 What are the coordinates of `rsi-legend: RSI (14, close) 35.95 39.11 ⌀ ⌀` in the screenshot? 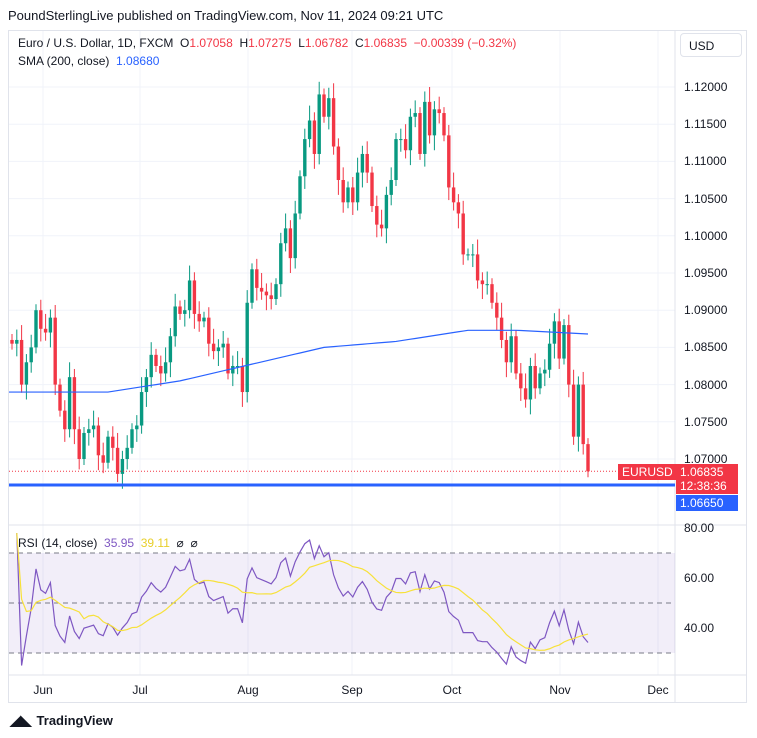 It's located at (108, 543).